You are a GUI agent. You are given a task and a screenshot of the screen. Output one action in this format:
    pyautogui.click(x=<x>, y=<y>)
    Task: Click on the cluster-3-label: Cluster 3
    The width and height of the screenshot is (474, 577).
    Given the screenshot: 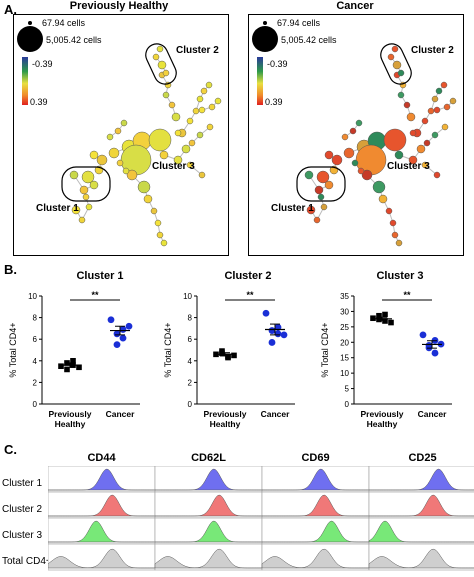 What is the action you would take?
    pyautogui.click(x=408, y=166)
    